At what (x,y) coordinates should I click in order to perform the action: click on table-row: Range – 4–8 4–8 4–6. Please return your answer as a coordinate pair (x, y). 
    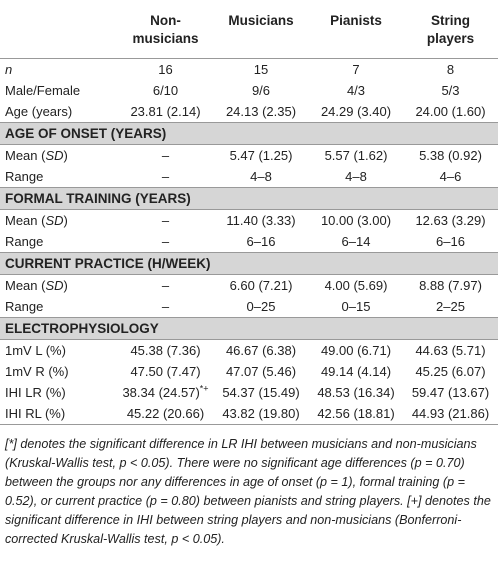
    Looking at the image, I should click on (249, 177).